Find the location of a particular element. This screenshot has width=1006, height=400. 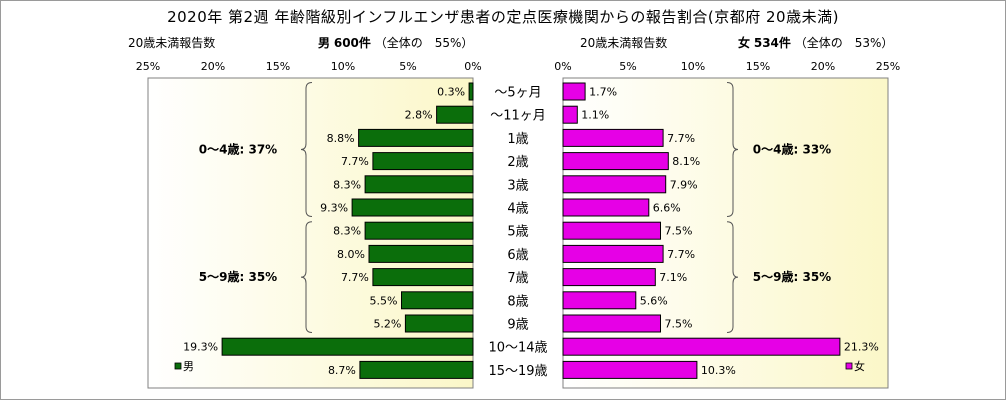

female-x-tick-label: 0% is located at coordinates (562, 66).